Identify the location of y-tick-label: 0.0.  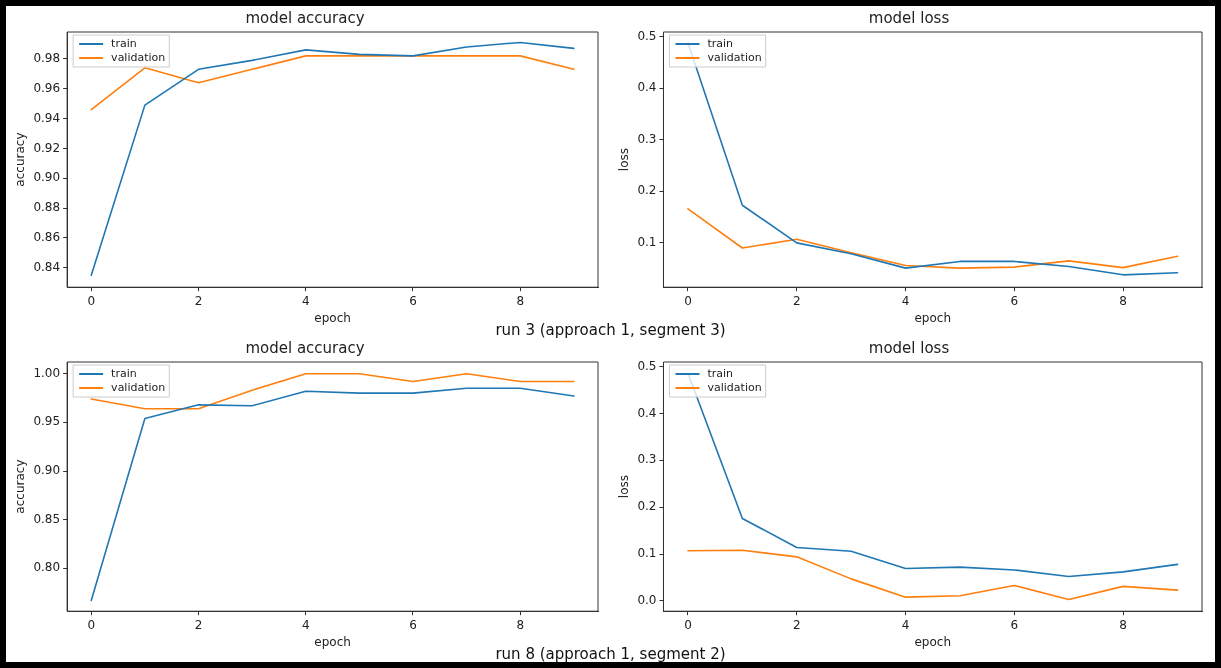
(647, 600).